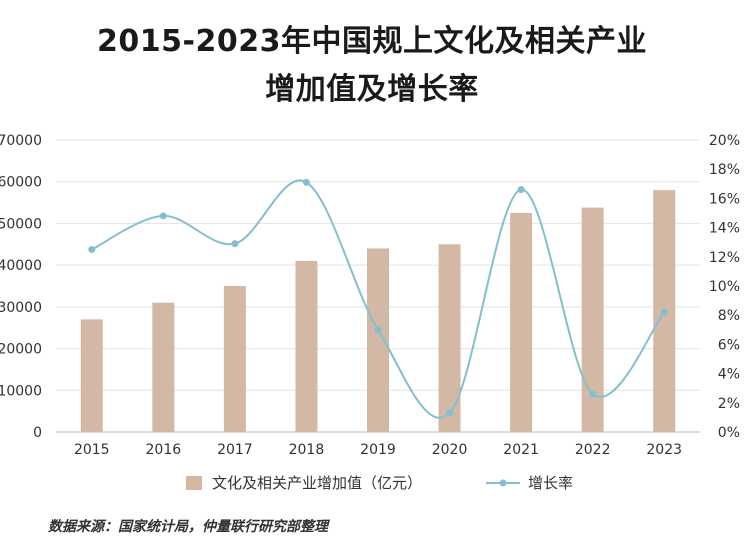 The width and height of the screenshot is (744, 558). I want to click on chart-title-line-1: 2015-2023年中国规上文化及相关产业, so click(372, 41).